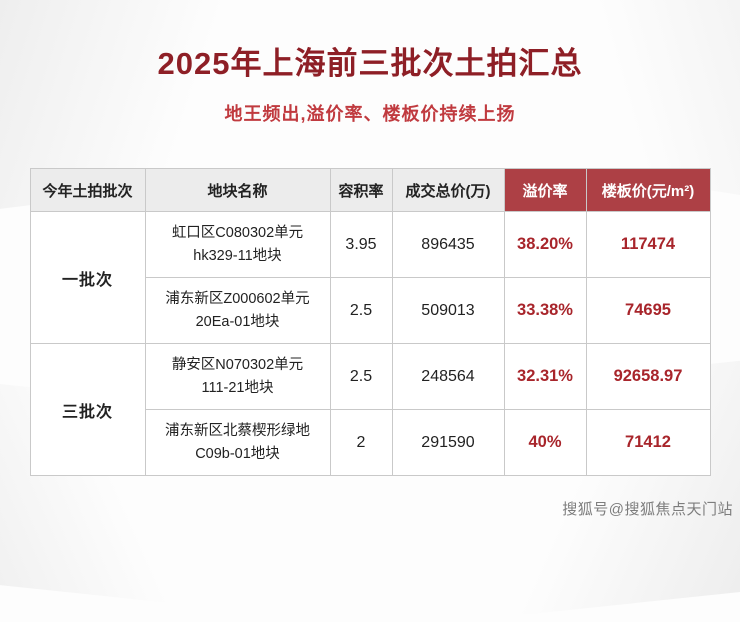 This screenshot has width=740, height=622. Describe the element at coordinates (448, 310) in the screenshot. I see `total-price-cell: 509013` at that location.